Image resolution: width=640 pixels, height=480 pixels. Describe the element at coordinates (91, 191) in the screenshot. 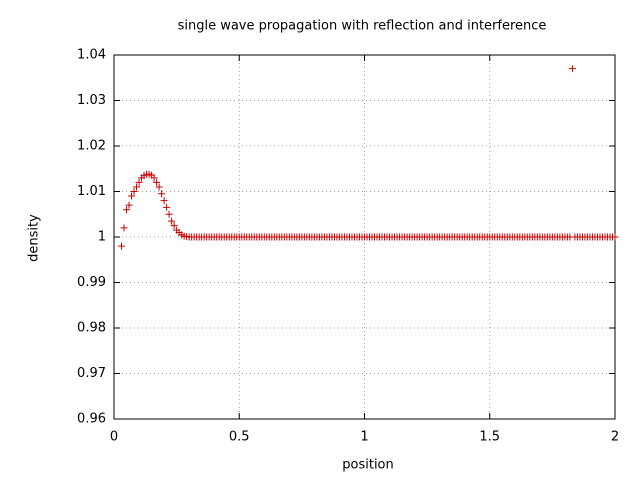

I see `y-tick-label: 1.01` at that location.